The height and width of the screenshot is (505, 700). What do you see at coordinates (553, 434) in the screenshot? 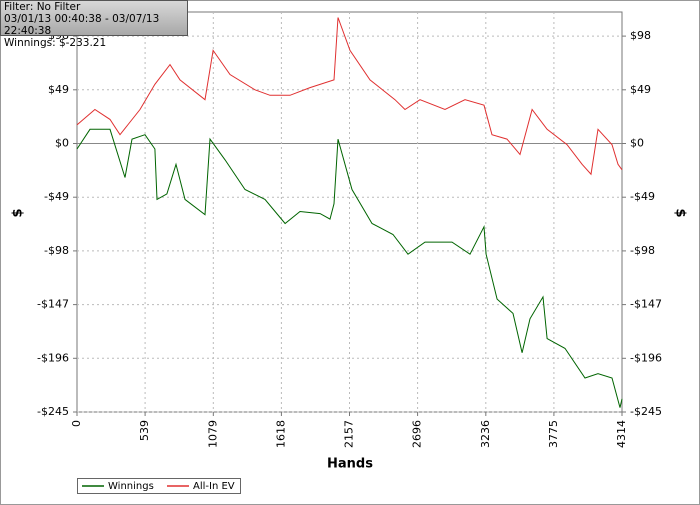
I see `x-tick-label: 3775` at bounding box center [553, 434].